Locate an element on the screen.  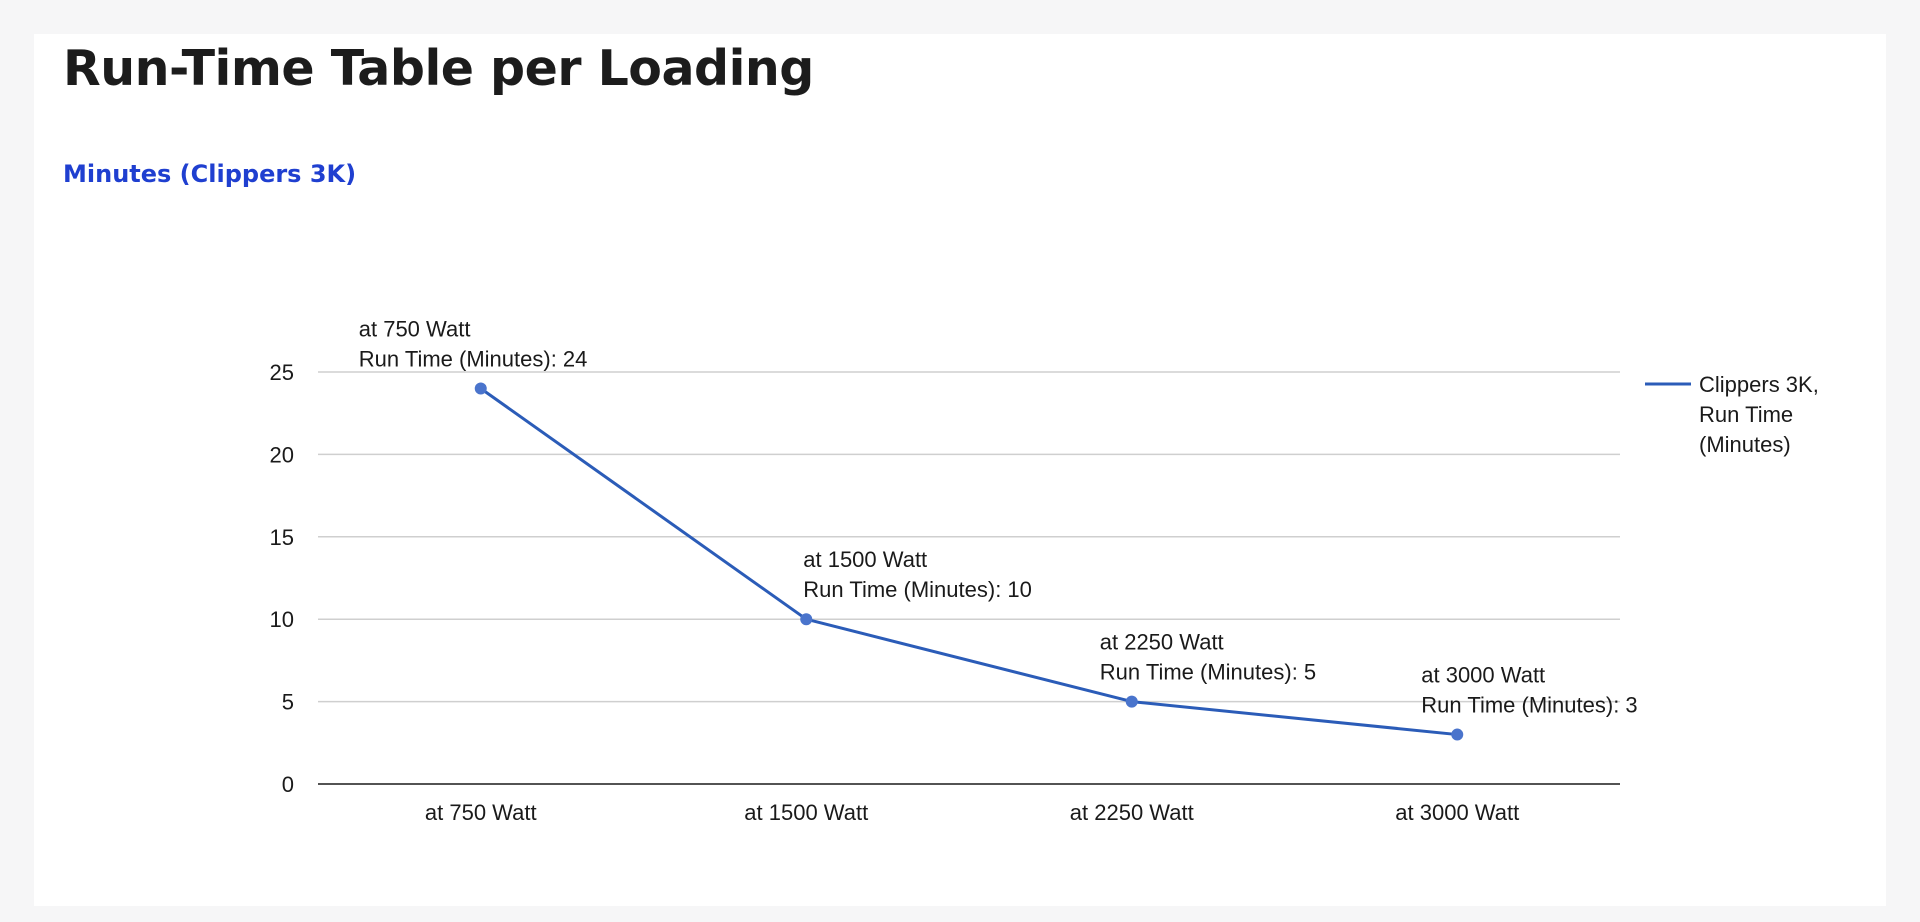
y-tick-label: 20 is located at coordinates (282, 454).